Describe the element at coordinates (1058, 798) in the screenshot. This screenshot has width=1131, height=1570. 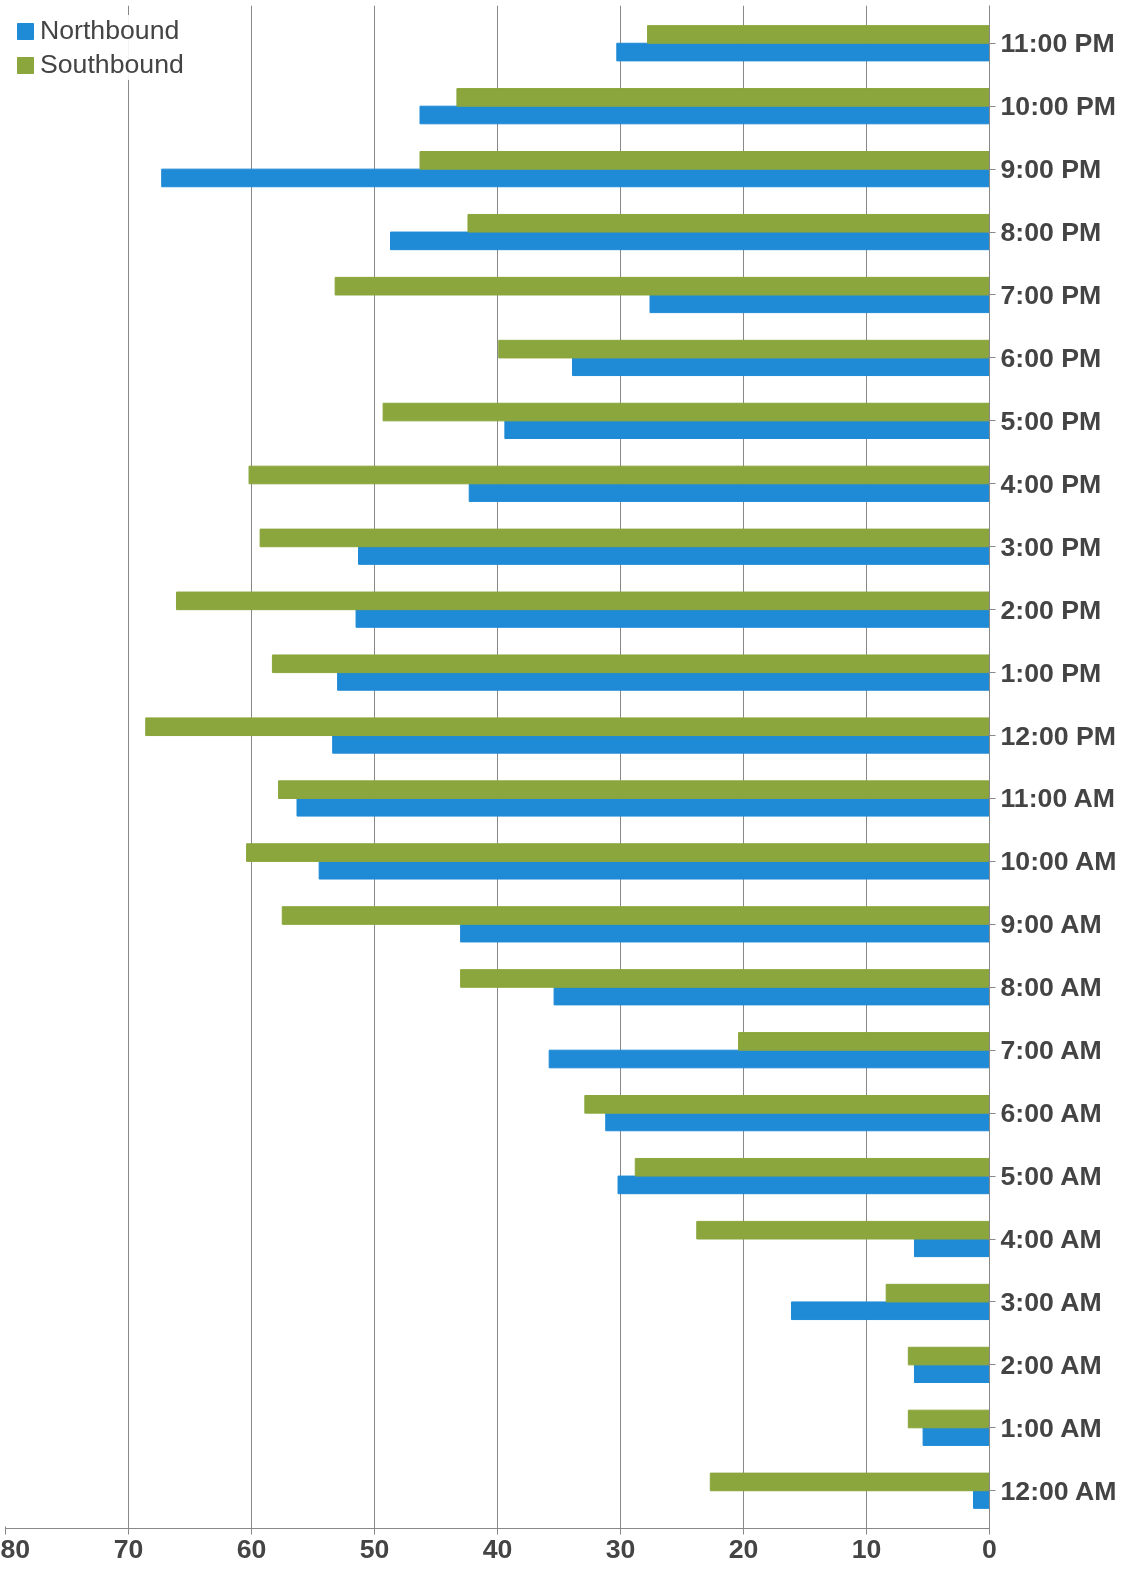
I see `y-tick-label: 11:00 AM` at that location.